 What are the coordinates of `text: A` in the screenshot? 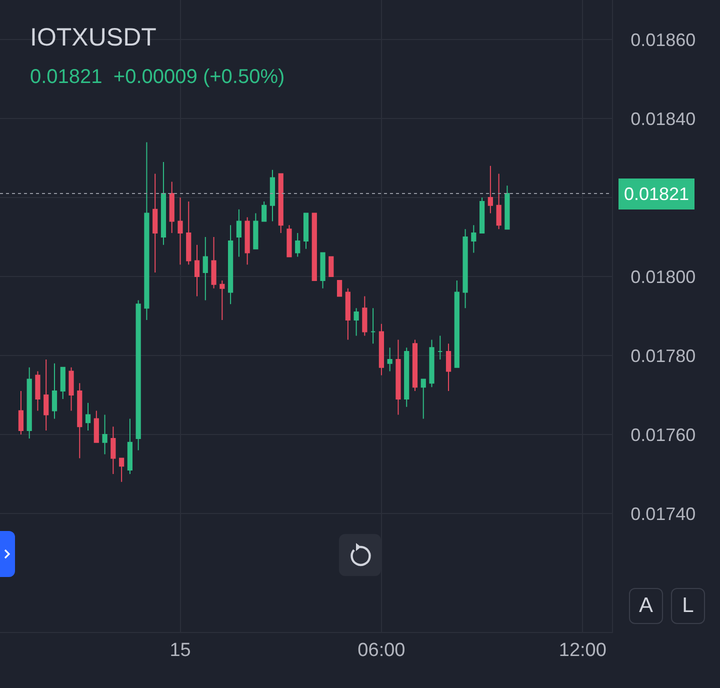 It's located at (646, 606).